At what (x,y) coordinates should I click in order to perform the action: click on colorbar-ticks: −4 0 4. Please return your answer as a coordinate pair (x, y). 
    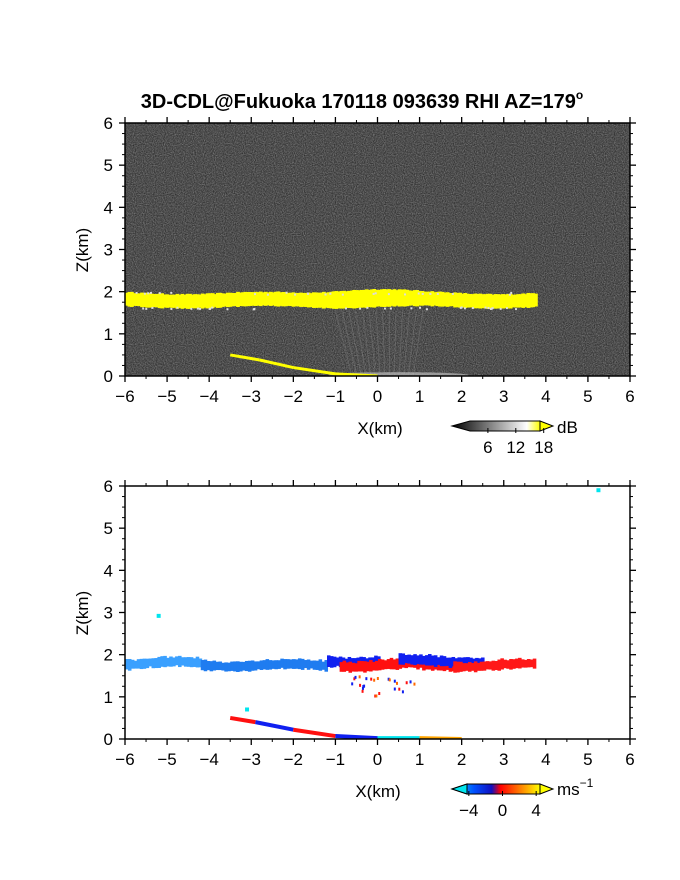
    Looking at the image, I should click on (500, 805).